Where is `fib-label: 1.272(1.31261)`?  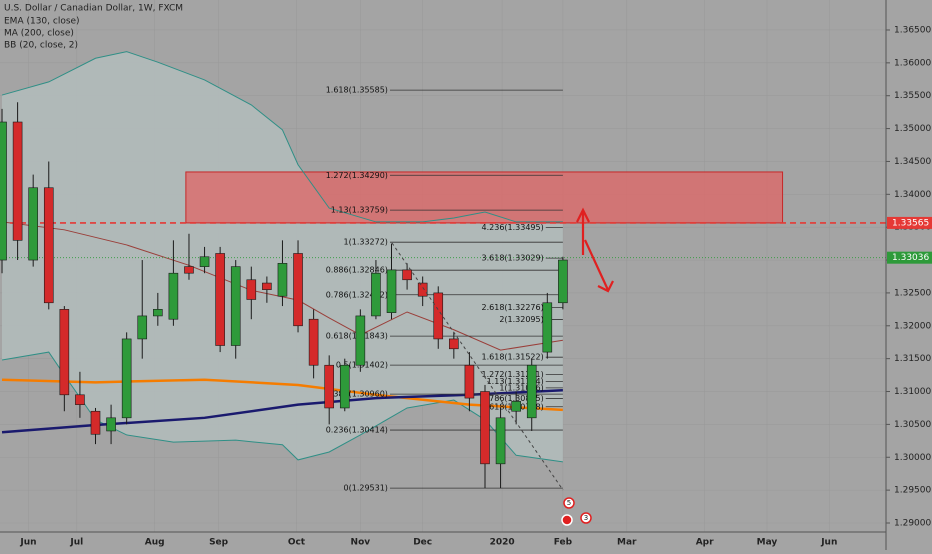 fib-label: 1.272(1.31261) is located at coordinates (513, 374).